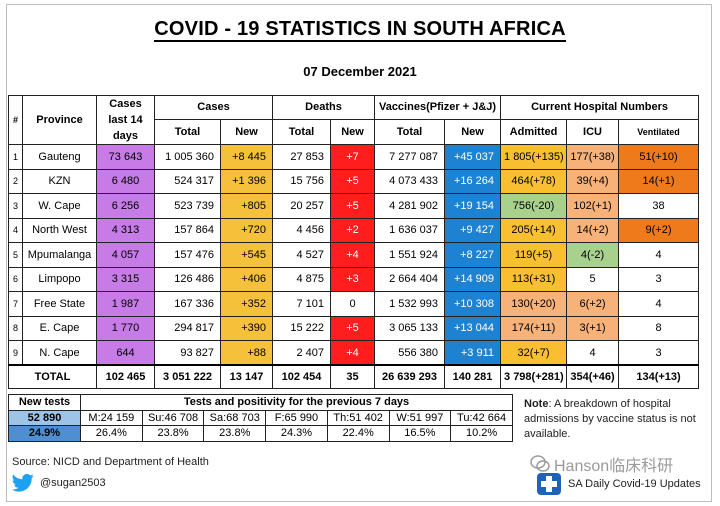  Describe the element at coordinates (360, 71) in the screenshot. I see `report-date: 07 December 2021` at that location.